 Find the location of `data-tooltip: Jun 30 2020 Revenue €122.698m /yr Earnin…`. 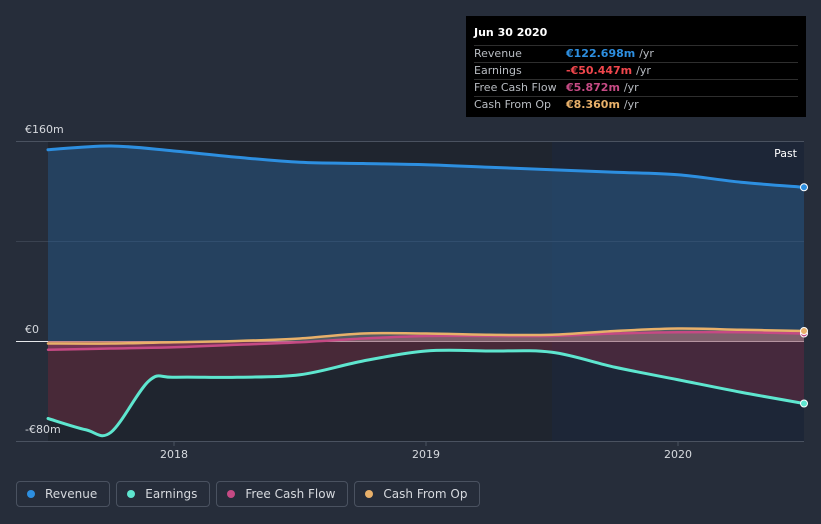

data-tooltip: Jun 30 2020 Revenue €122.698m /yr Earnin… is located at coordinates (636, 66).